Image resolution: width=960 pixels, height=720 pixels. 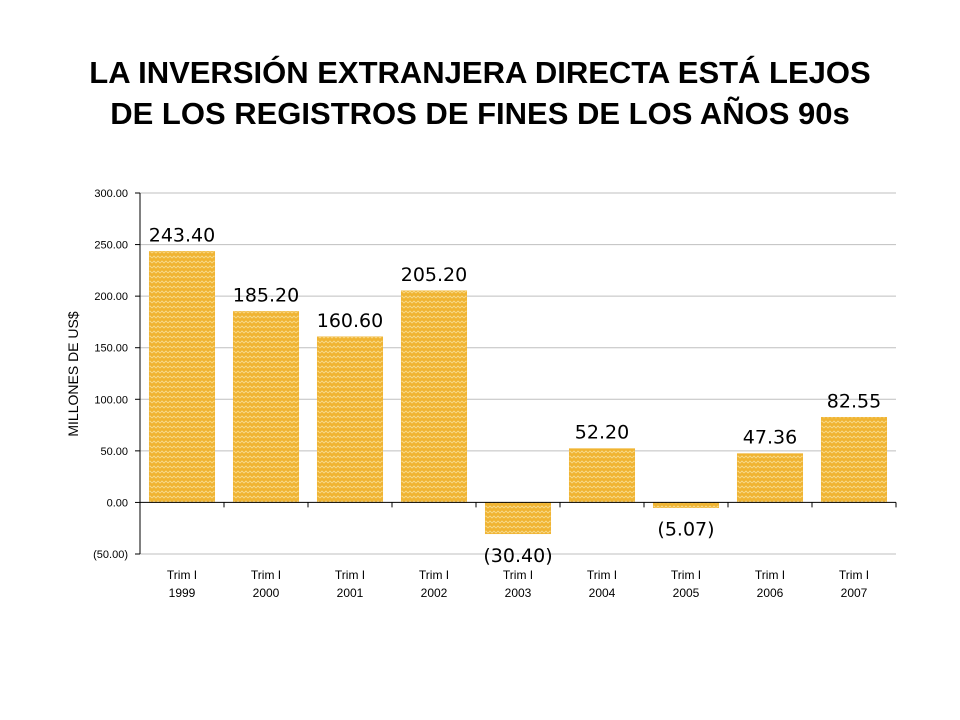 What do you see at coordinates (518, 593) in the screenshot?
I see `category-label-year: 2003` at bounding box center [518, 593].